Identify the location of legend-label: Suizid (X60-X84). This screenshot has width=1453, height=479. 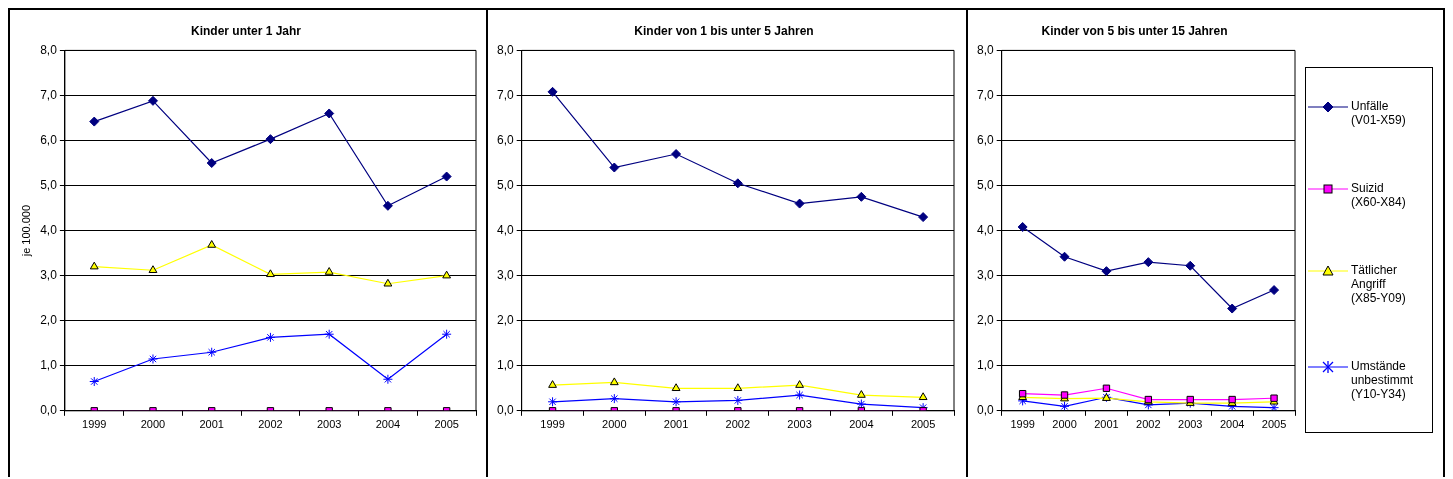
(1379, 195).